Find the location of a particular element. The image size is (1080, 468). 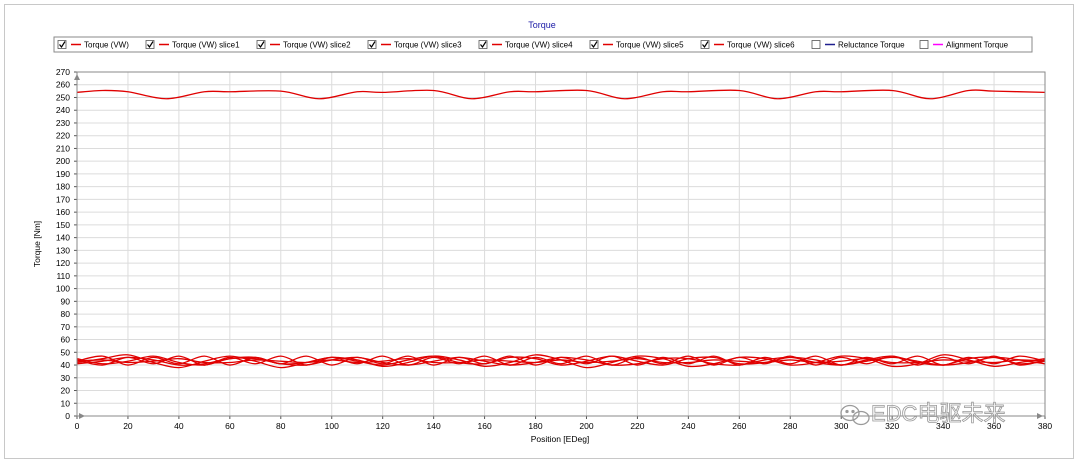

x-tick-label: 60 is located at coordinates (230, 426).